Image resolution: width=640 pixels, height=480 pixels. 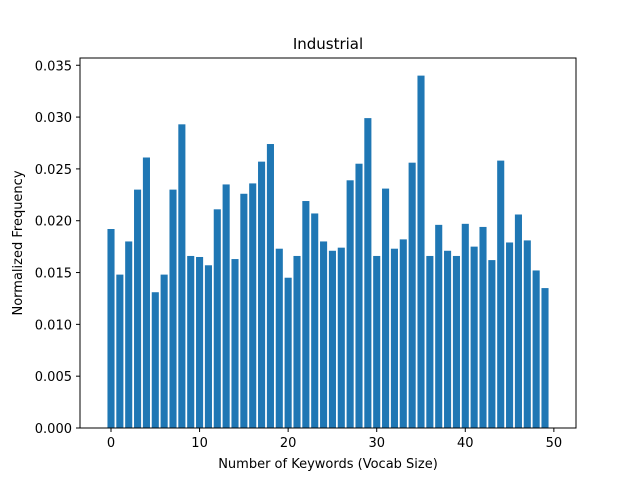 I want to click on y-axis-ticks: 0.000 0.005 0.010 0.015 0.020 0.025 0.030 0.035, so click(x=57, y=248).